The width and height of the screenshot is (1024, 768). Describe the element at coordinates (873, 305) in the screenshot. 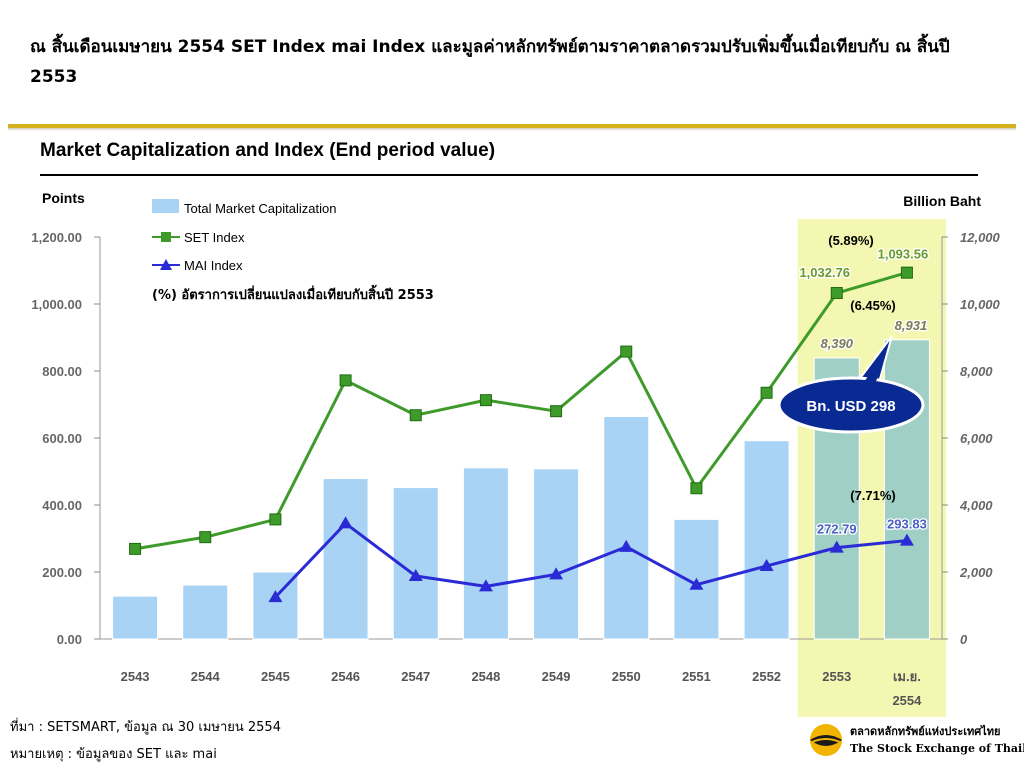

I see `change-label-cap: (6.45%)` at that location.